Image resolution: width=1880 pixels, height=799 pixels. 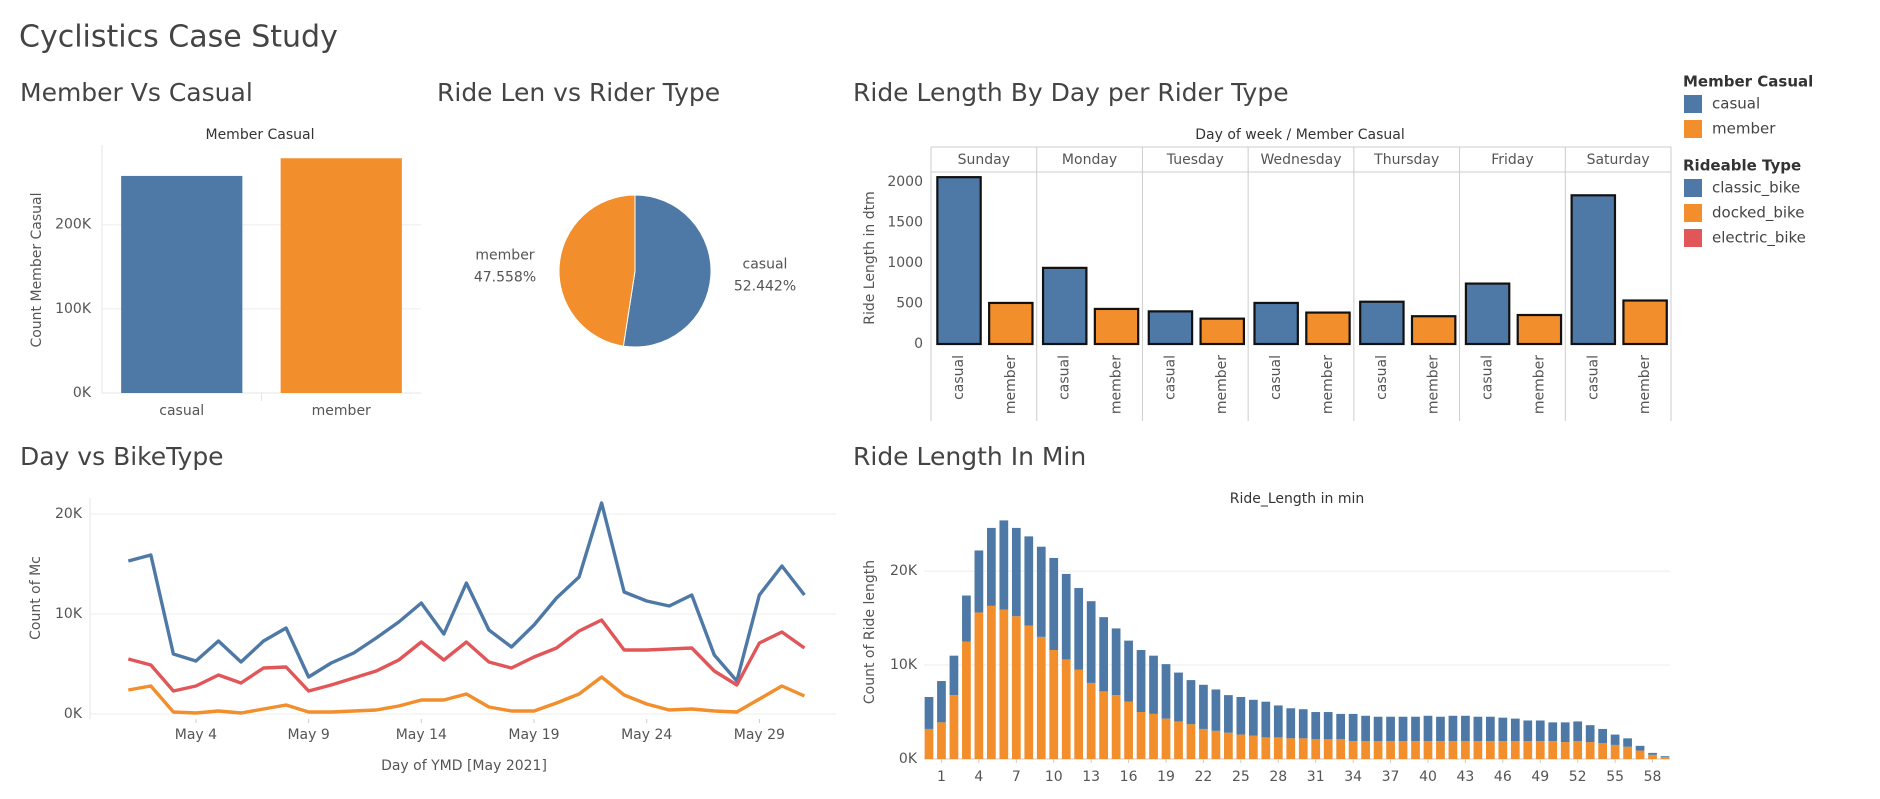 I want to click on chart-title: Member Vs Casual, so click(x=136, y=92).